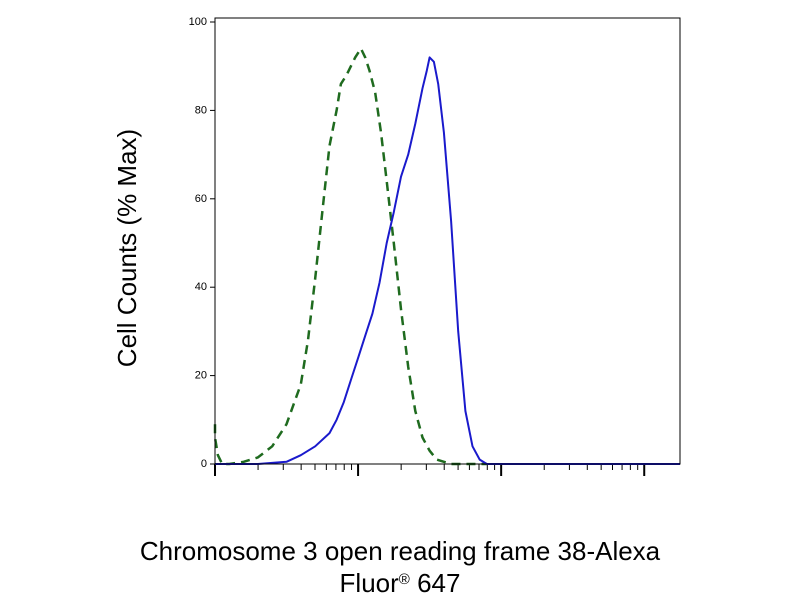 Image resolution: width=800 pixels, height=600 pixels. What do you see at coordinates (430, 470) in the screenshot?
I see `x-axis-ticks` at bounding box center [430, 470].